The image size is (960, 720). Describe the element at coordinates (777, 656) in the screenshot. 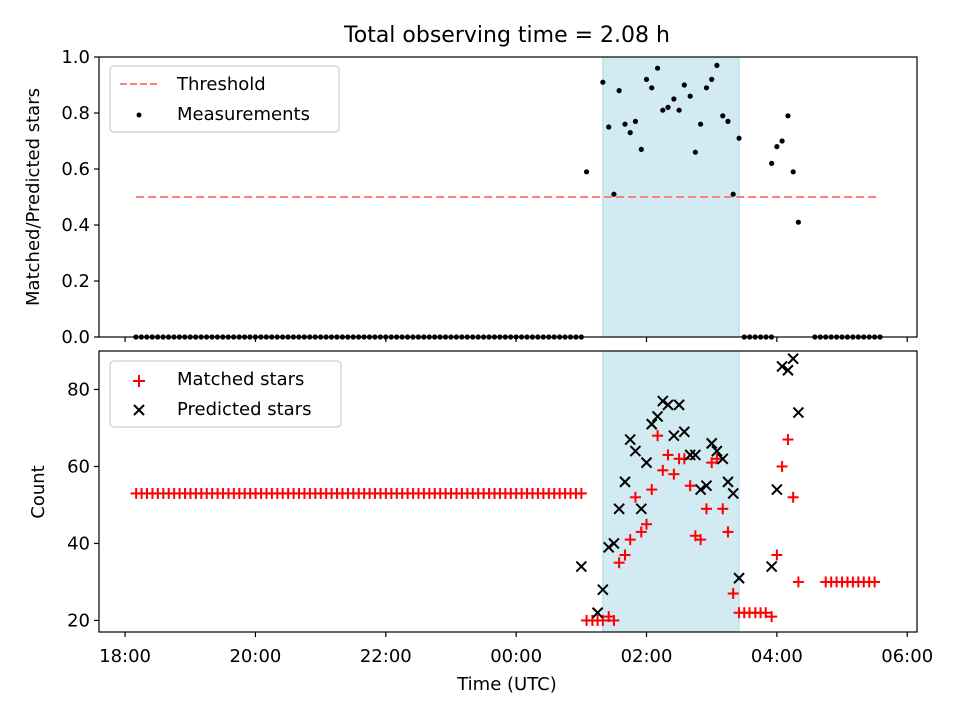

I see `x-tick-label: 04:00` at that location.